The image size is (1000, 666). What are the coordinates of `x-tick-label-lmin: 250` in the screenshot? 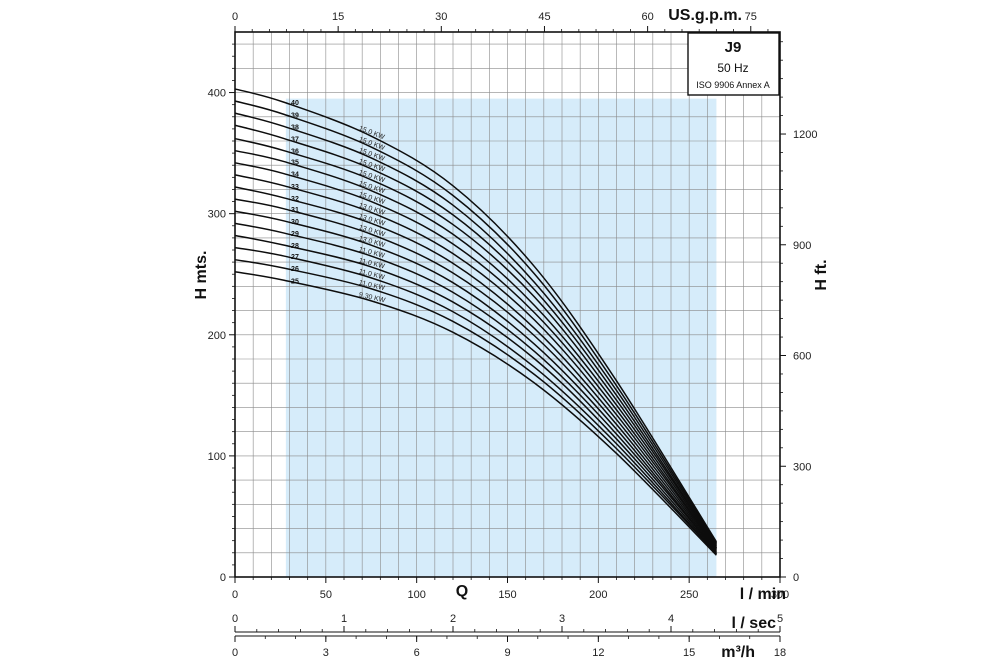 It's located at (689, 595).